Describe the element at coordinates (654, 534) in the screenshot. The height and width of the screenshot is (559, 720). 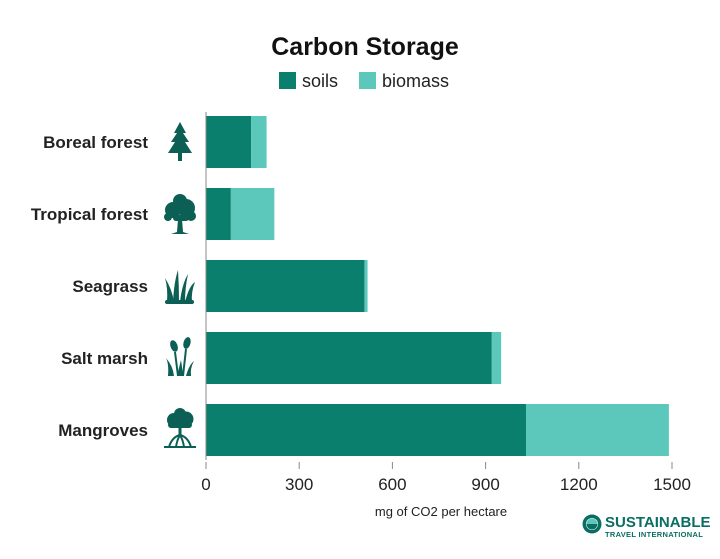
I see `branding-subtitle: TRAVEL INTERNATIONAL` at that location.